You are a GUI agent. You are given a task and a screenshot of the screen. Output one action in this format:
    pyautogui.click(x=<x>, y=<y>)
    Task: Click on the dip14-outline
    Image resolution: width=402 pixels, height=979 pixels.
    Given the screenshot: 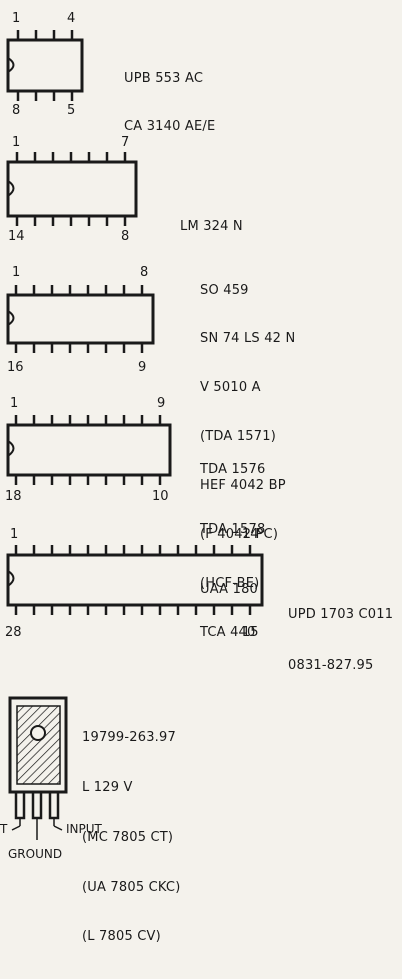 What is the action you would take?
    pyautogui.click(x=72, y=189)
    